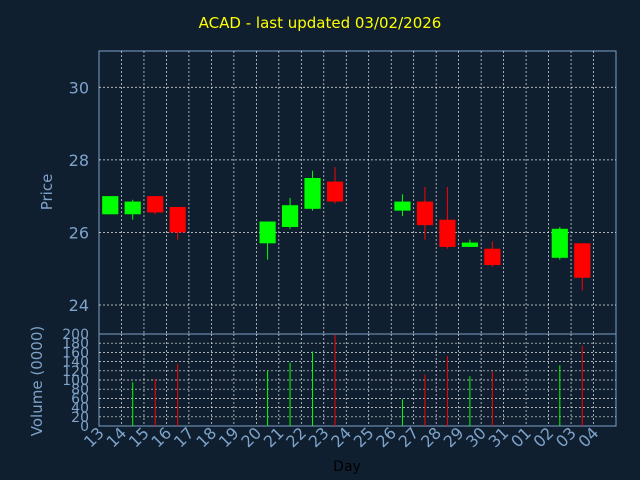 Image resolution: width=640 pixels, height=480 pixels. I want to click on volume-tick-label: 60, so click(80, 399).